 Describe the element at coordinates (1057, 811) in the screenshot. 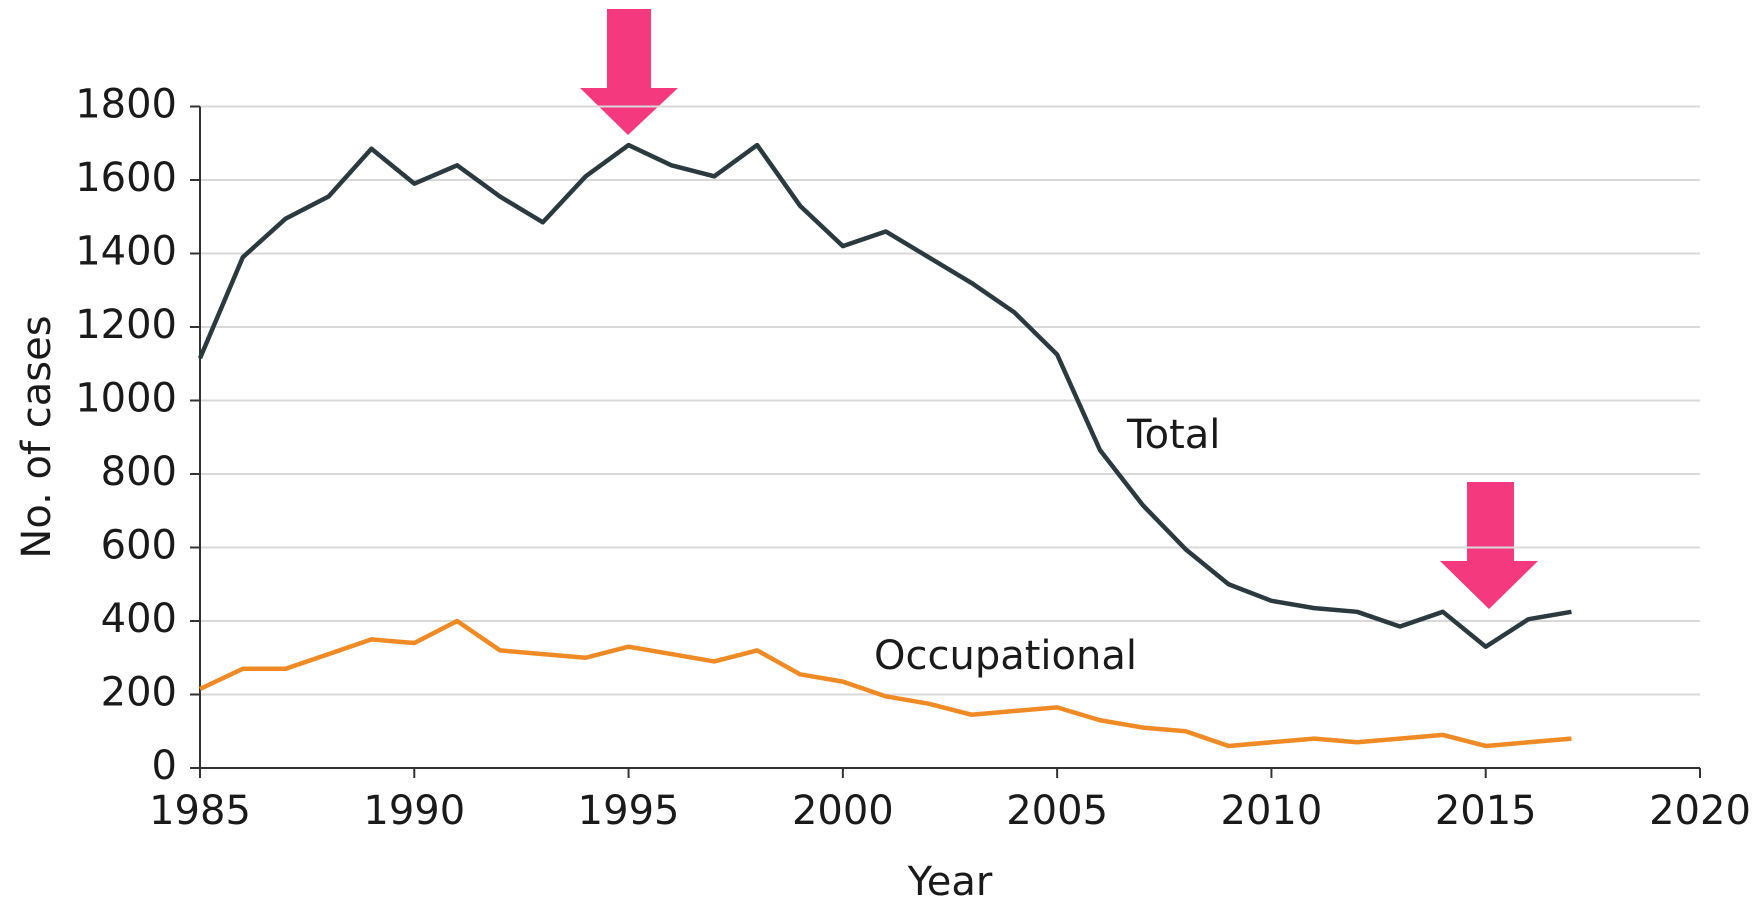

I see `x-tick-label: 2005` at that location.